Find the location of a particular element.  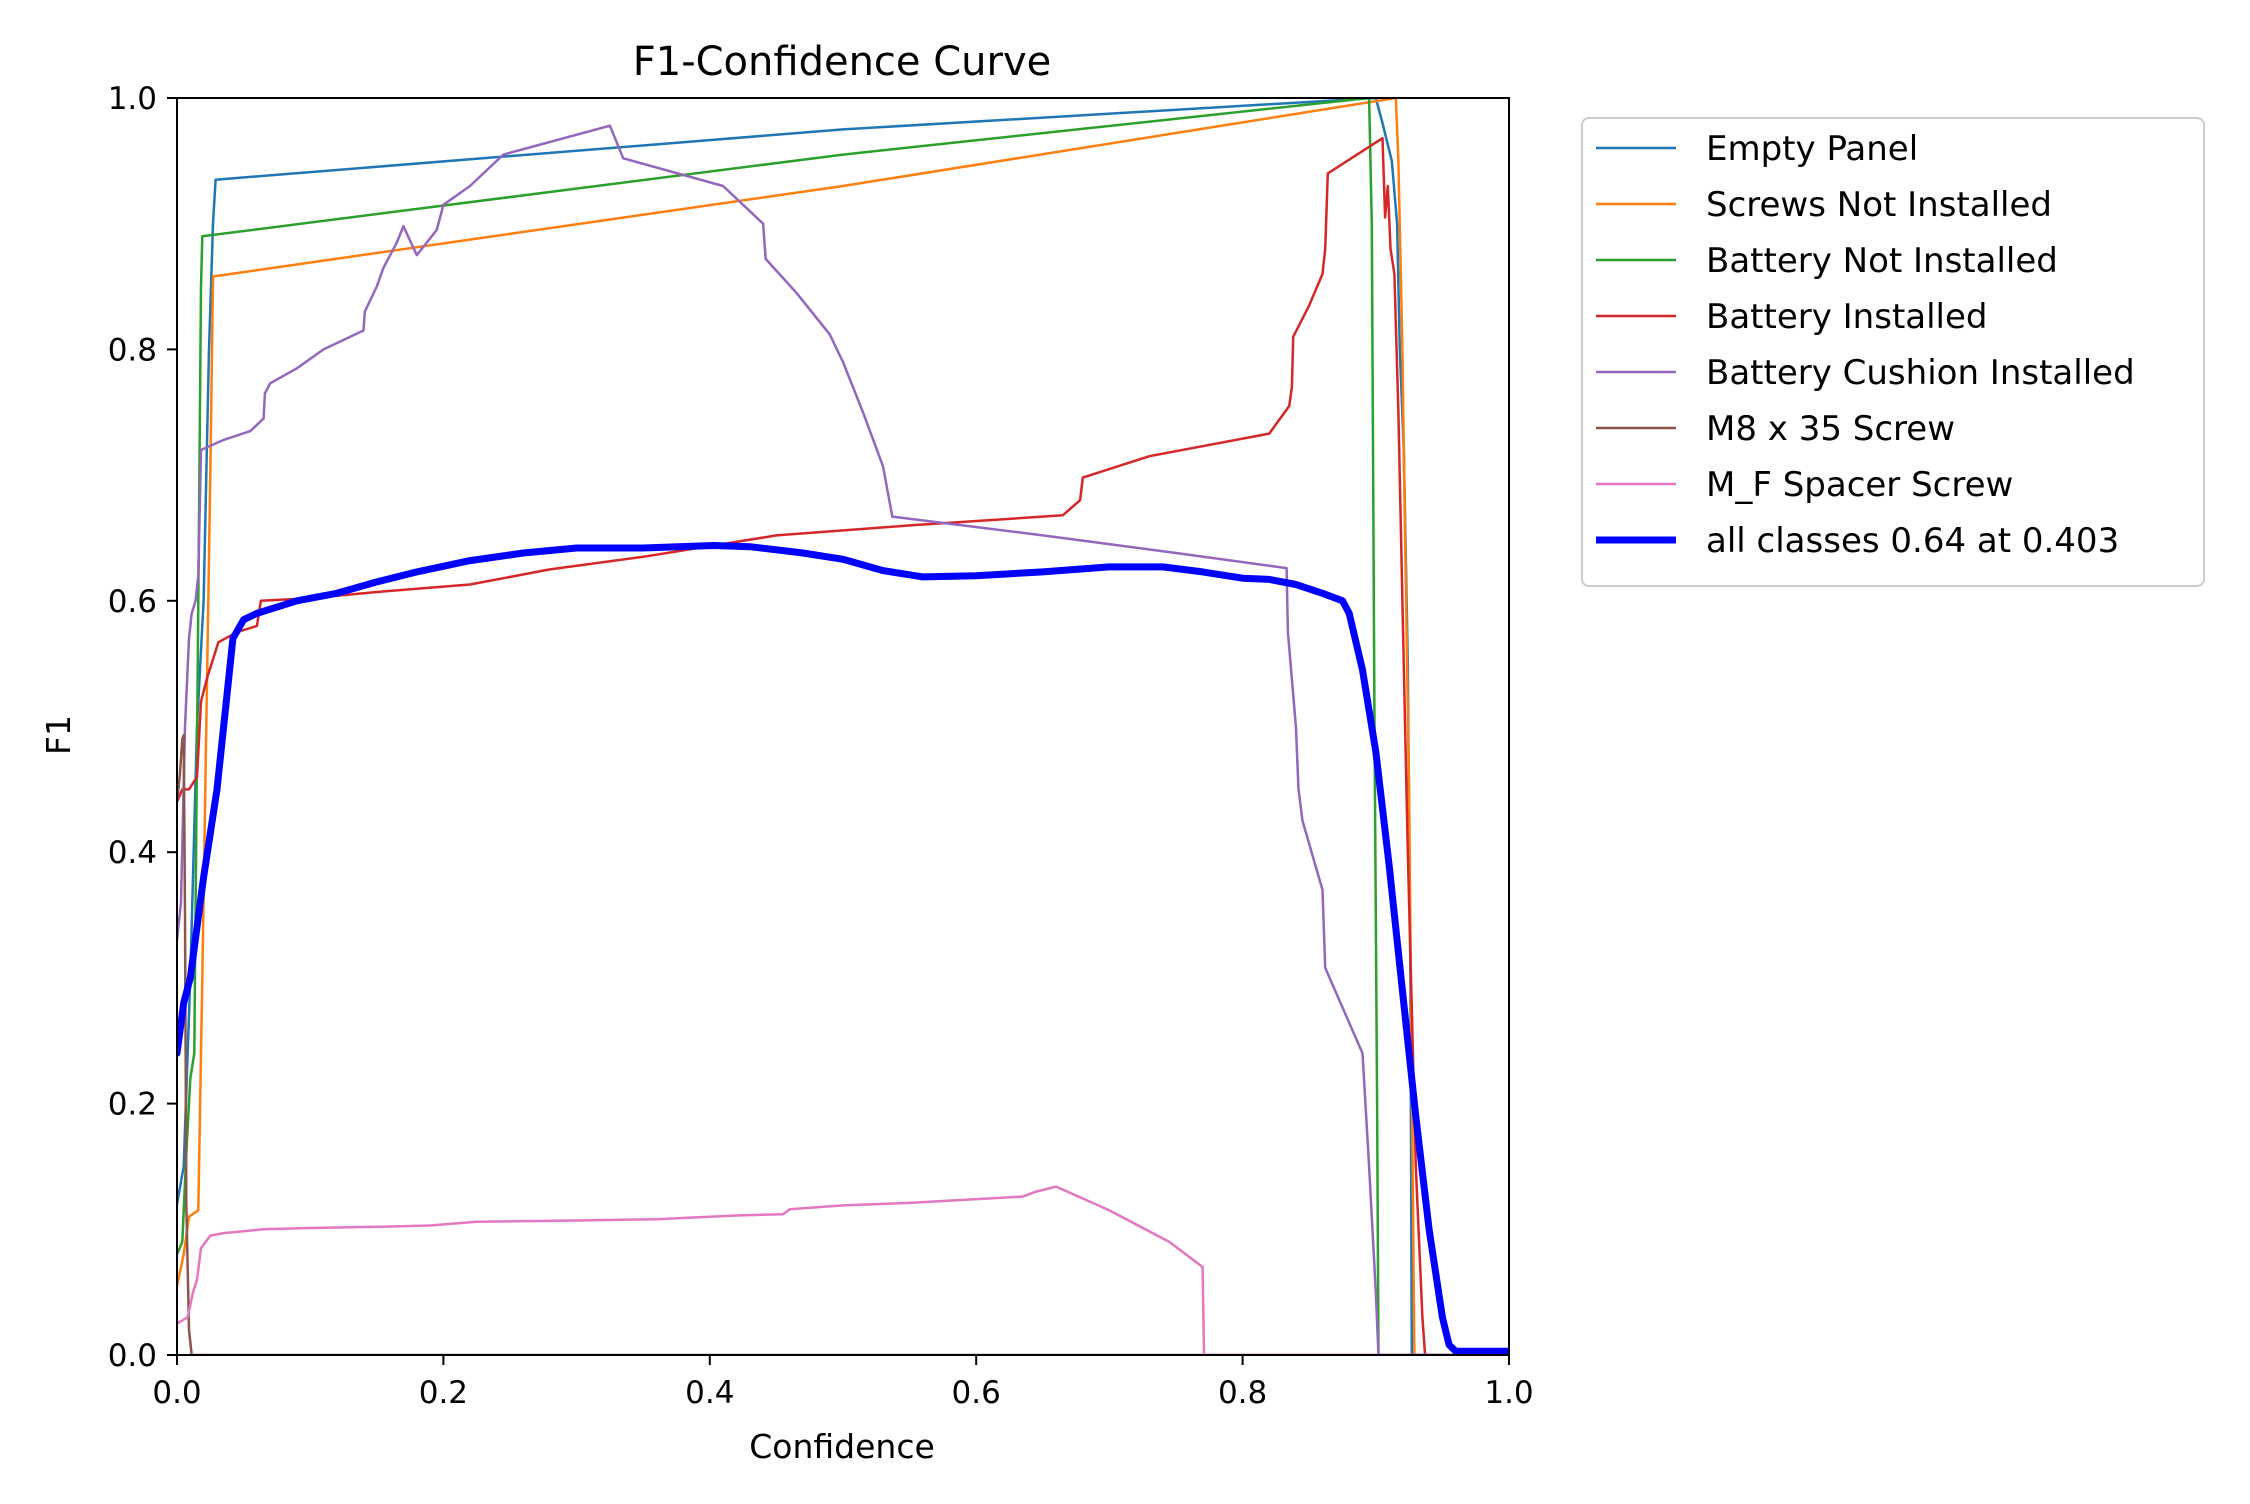

y-tick-label: 0.8 is located at coordinates (132, 350).